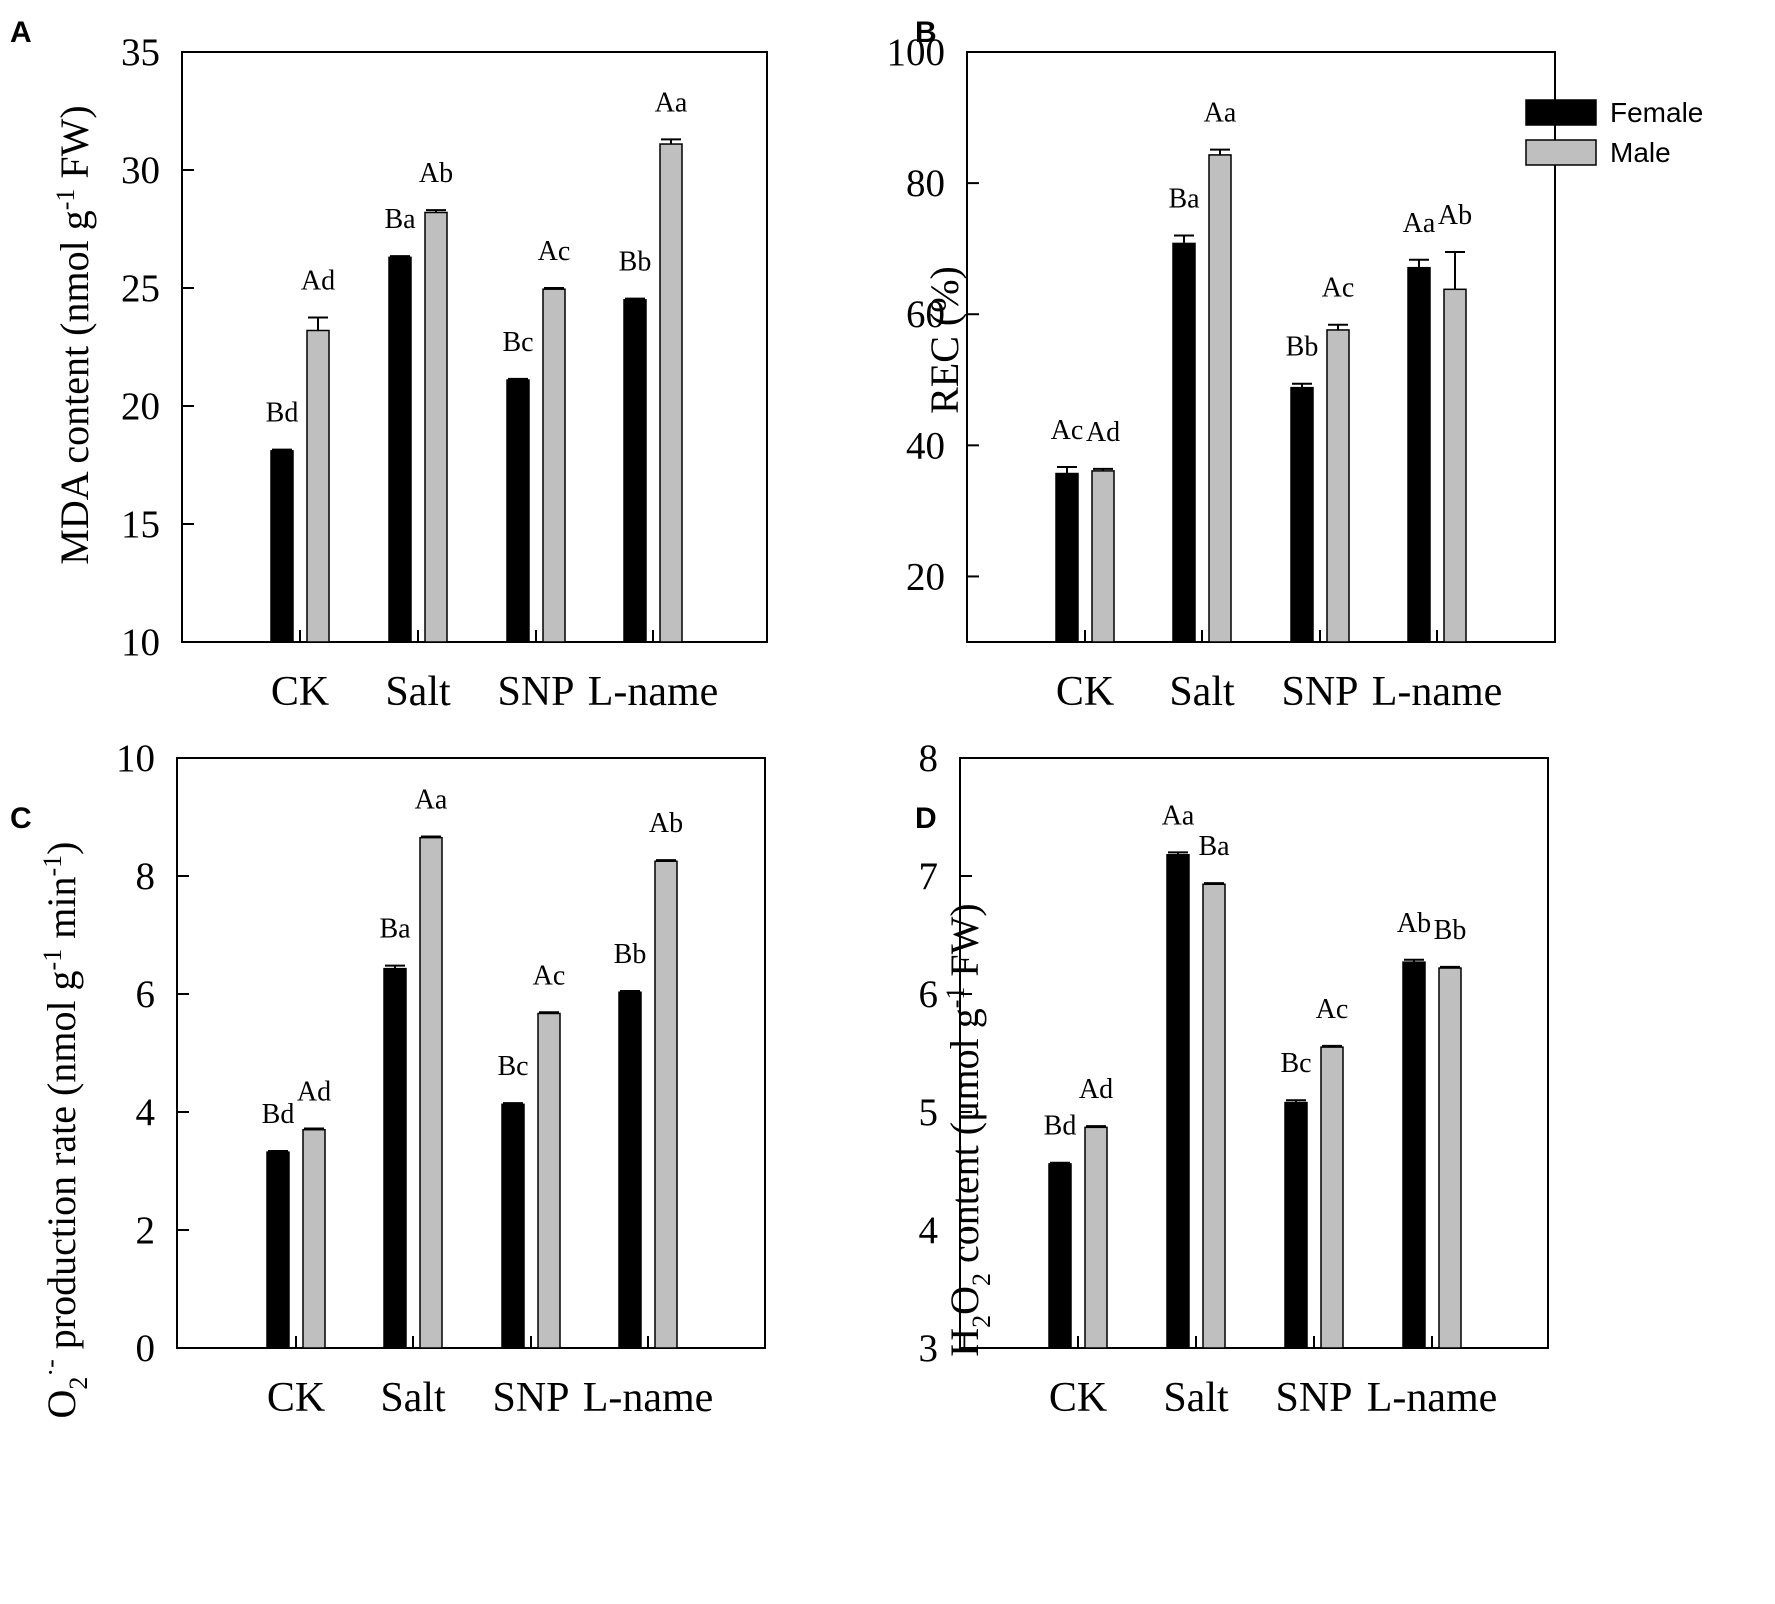  What do you see at coordinates (530, 1398) in the screenshot?
I see `category-label-c: SNP` at bounding box center [530, 1398].